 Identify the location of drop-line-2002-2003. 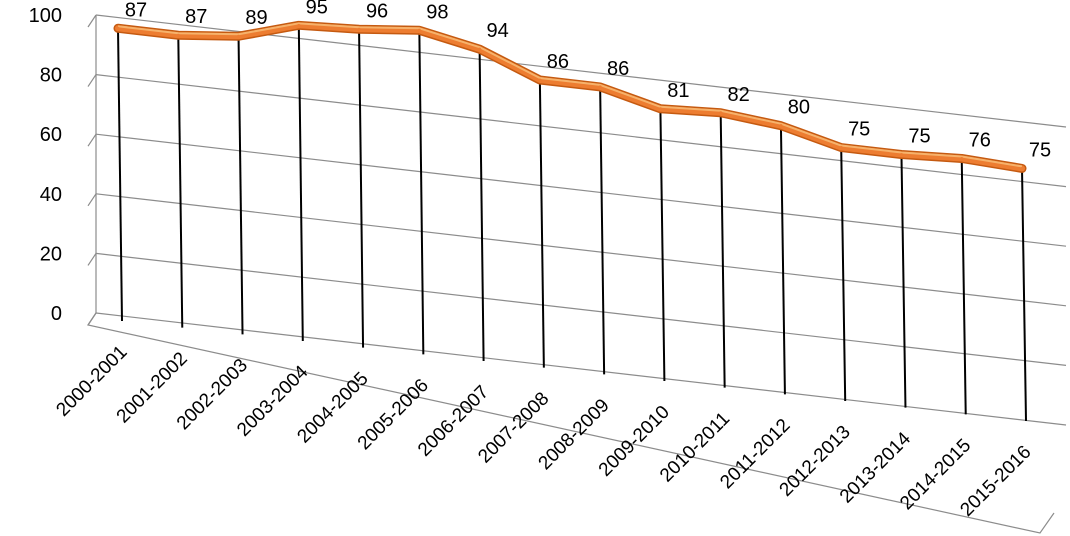
(240, 185).